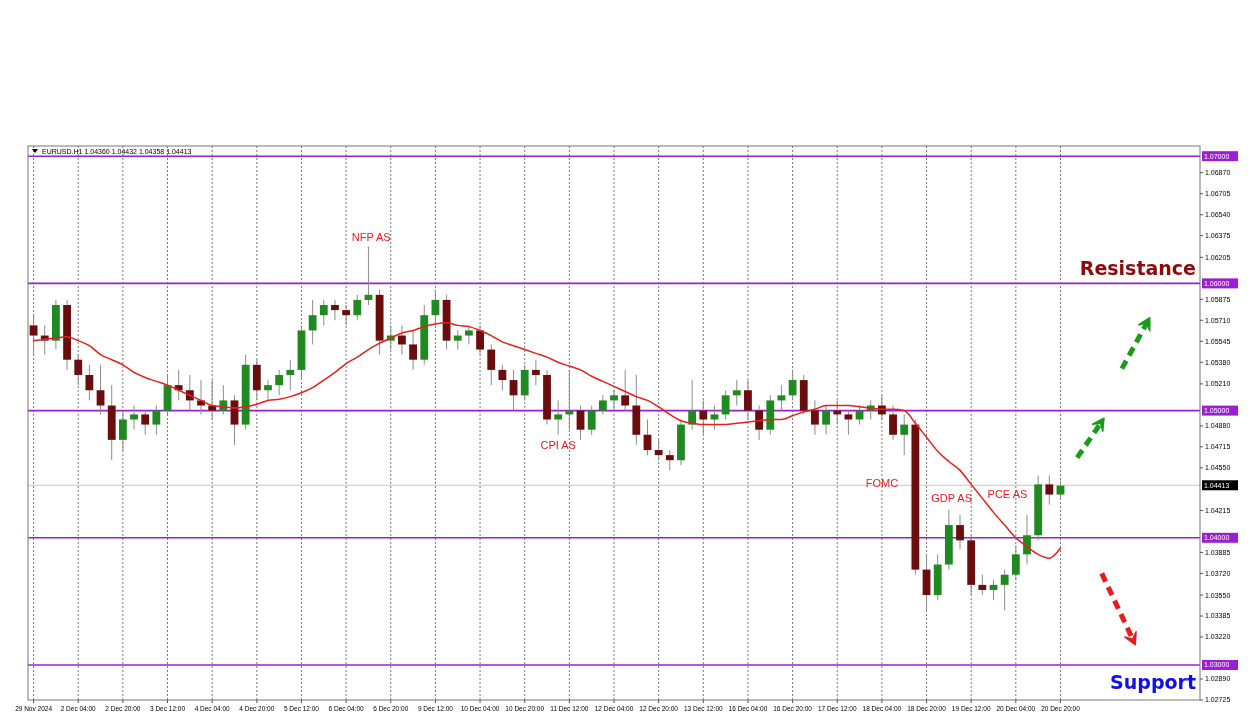 The image size is (1250, 716). Describe the element at coordinates (882, 482) in the screenshot. I see `annotation: FOMC` at that location.